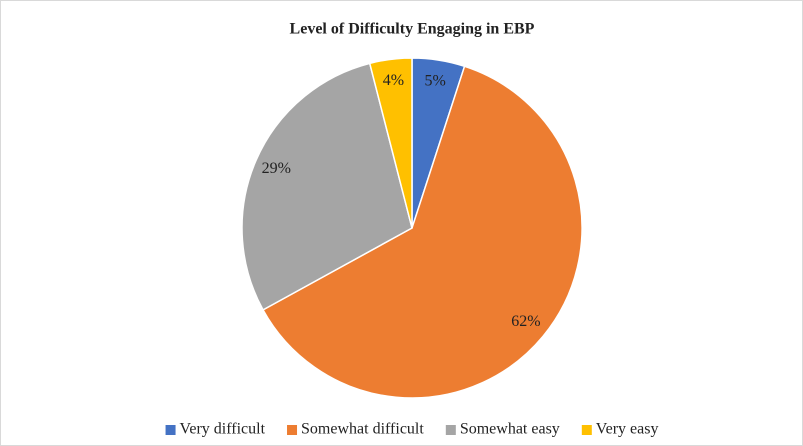  What do you see at coordinates (412, 29) in the screenshot?
I see `chart-title: Level of Difficulty Engaging in EBP` at bounding box center [412, 29].